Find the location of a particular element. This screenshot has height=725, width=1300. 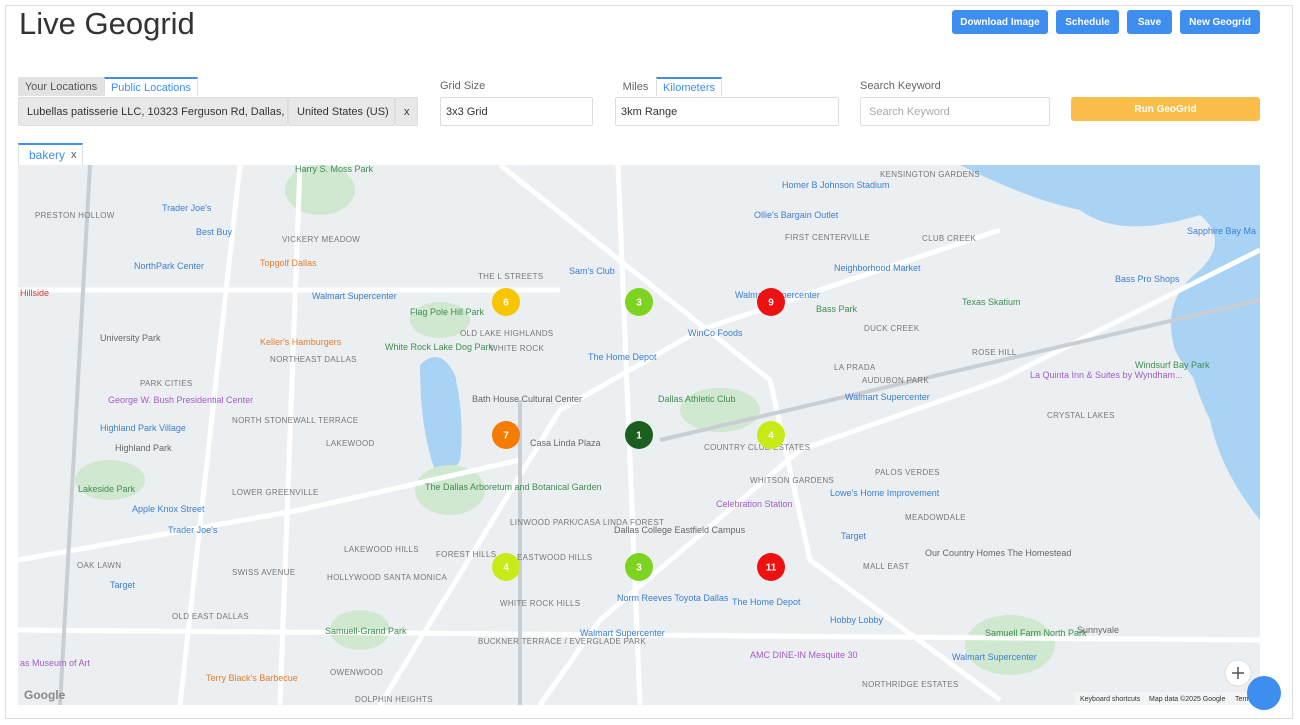

map-label: Neighborhood Market is located at coordinates (877, 268).